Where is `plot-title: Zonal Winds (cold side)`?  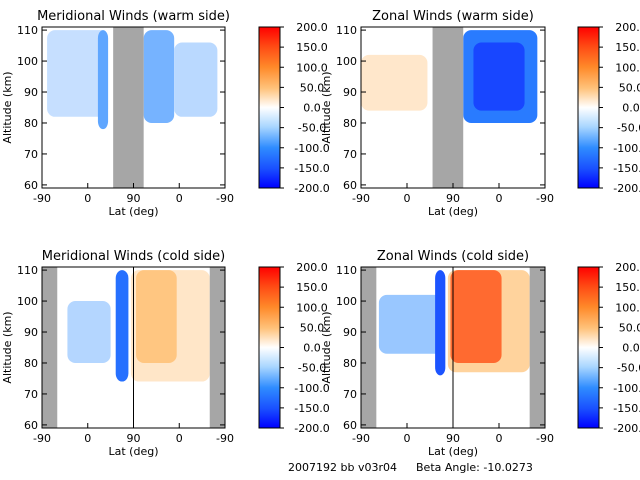 plot-title: Zonal Winds (cold side) is located at coordinates (453, 256).